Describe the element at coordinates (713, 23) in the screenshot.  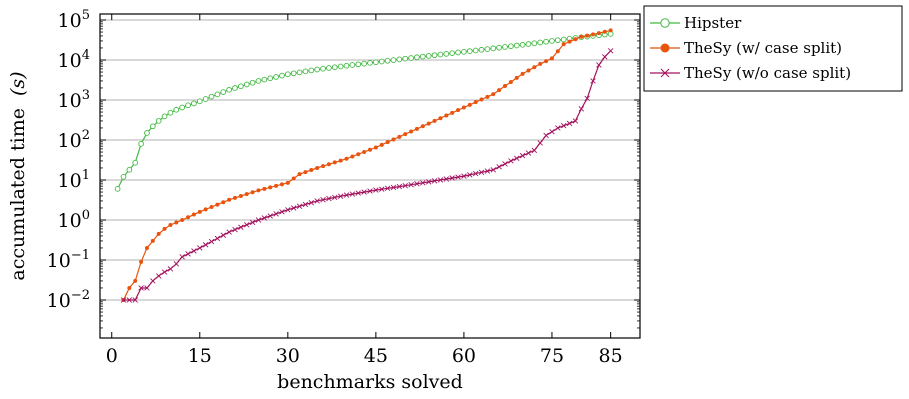
I see `legend-label: Hipster` at that location.